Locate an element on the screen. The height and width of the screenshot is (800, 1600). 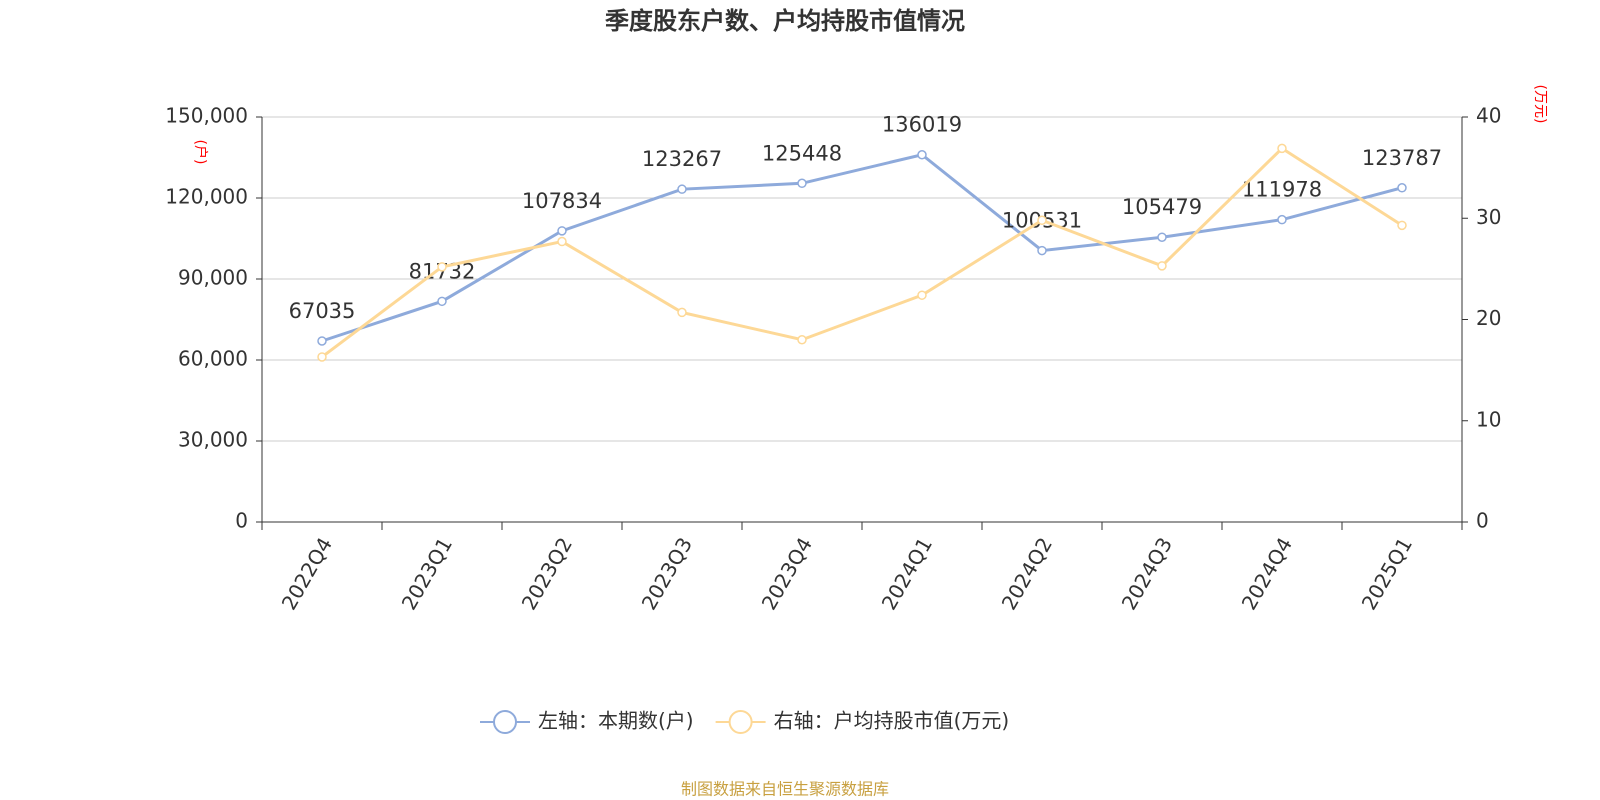
y-tick-label: 0 is located at coordinates (241, 521).